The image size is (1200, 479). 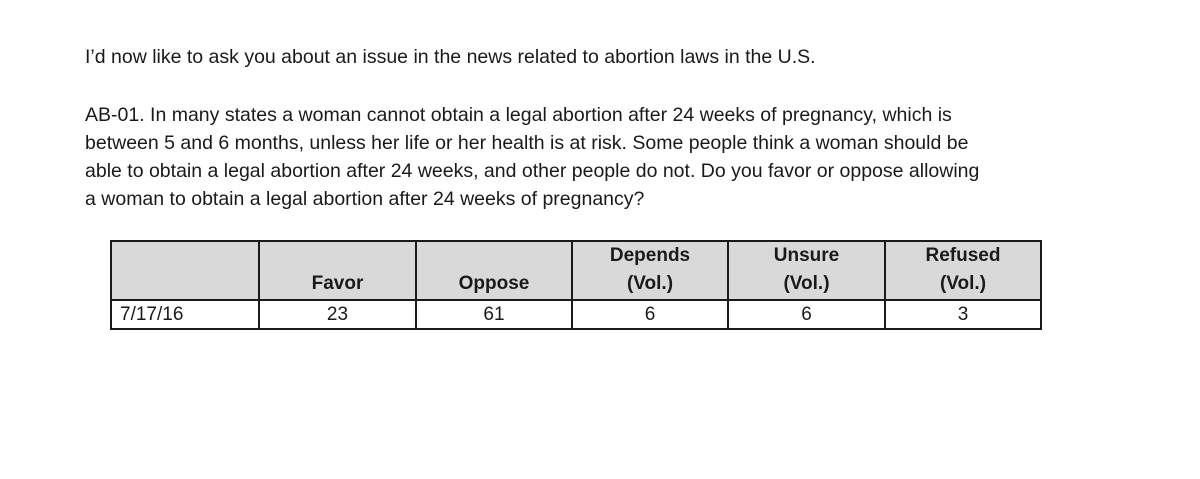 What do you see at coordinates (494, 270) in the screenshot?
I see `header-oppose: Oppose` at bounding box center [494, 270].